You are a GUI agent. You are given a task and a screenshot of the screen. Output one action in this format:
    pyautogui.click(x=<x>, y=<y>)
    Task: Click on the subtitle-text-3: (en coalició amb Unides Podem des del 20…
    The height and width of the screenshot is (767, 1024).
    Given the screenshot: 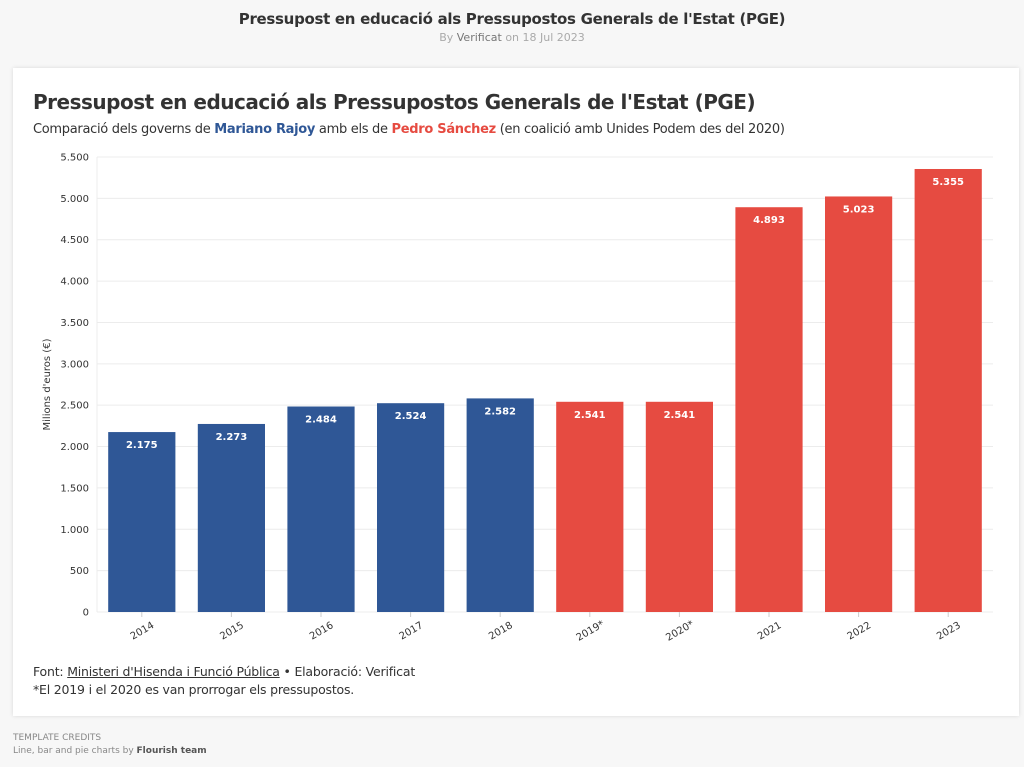 What is the action you would take?
    pyautogui.click(x=640, y=129)
    